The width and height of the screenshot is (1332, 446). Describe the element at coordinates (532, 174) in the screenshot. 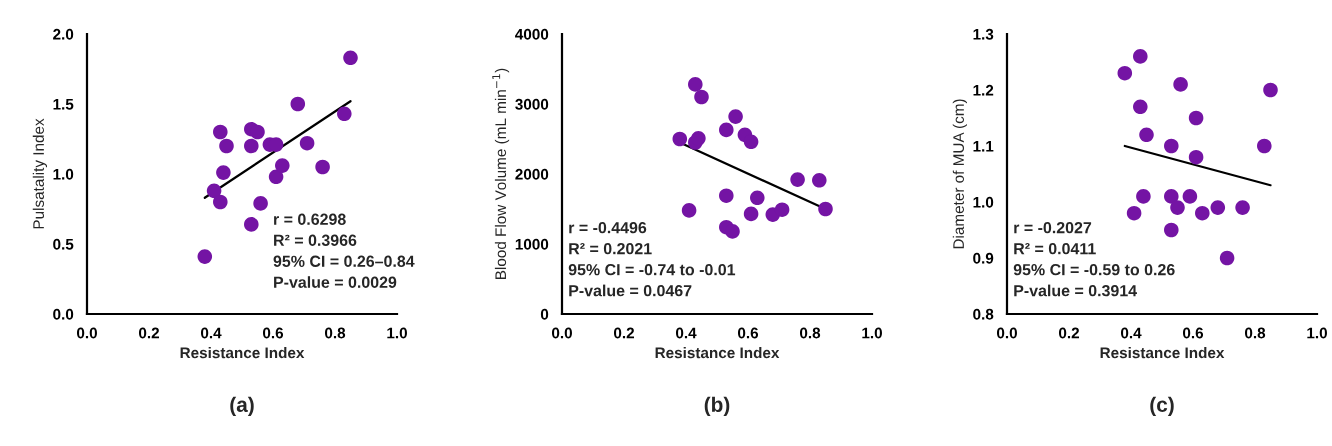

I see `y-tick-label: 2000` at that location.